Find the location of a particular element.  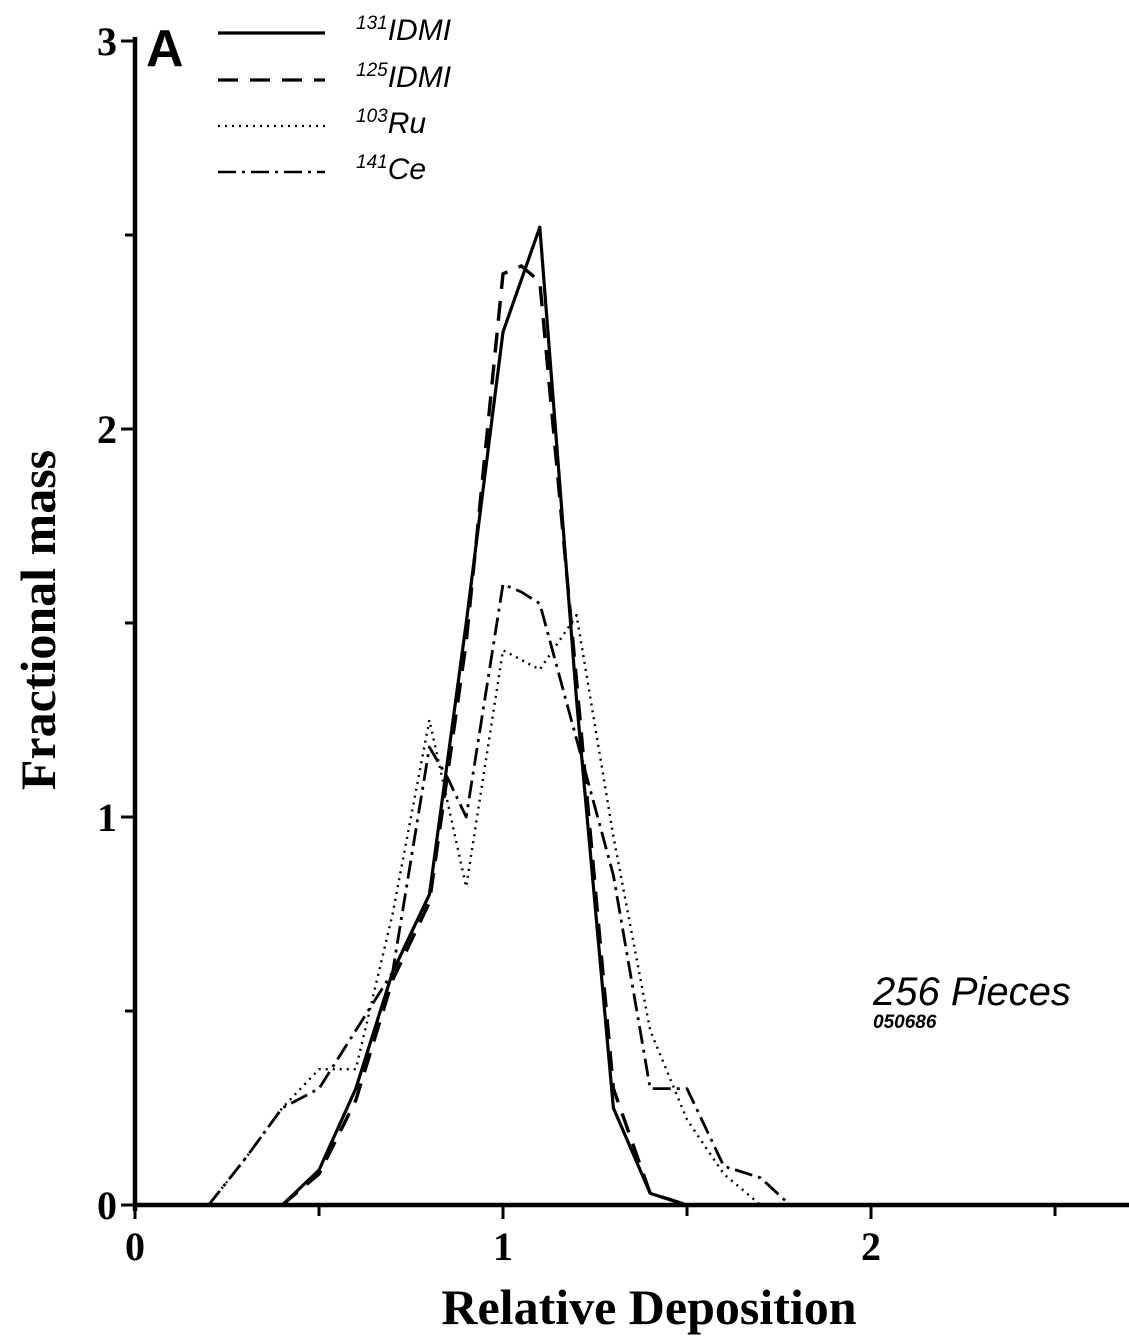

y-axis-title: Fractional mass is located at coordinates (38, 620).